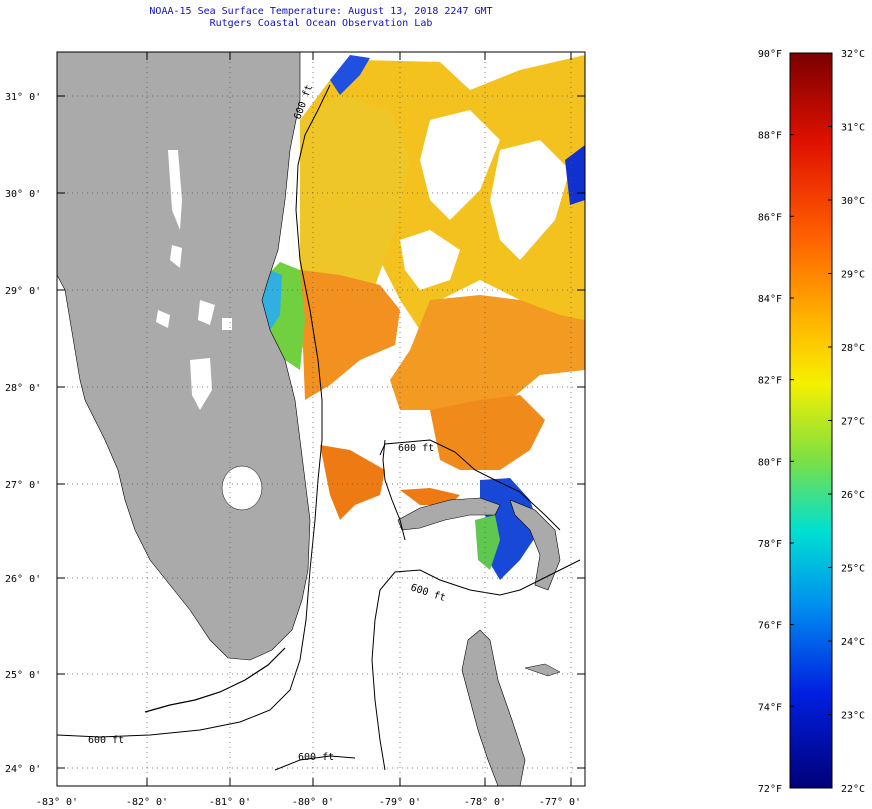 Image resolution: width=872 pixels, height=809 pixels. Describe the element at coordinates (853, 642) in the screenshot. I see `celsius-label: 24°C` at that location.